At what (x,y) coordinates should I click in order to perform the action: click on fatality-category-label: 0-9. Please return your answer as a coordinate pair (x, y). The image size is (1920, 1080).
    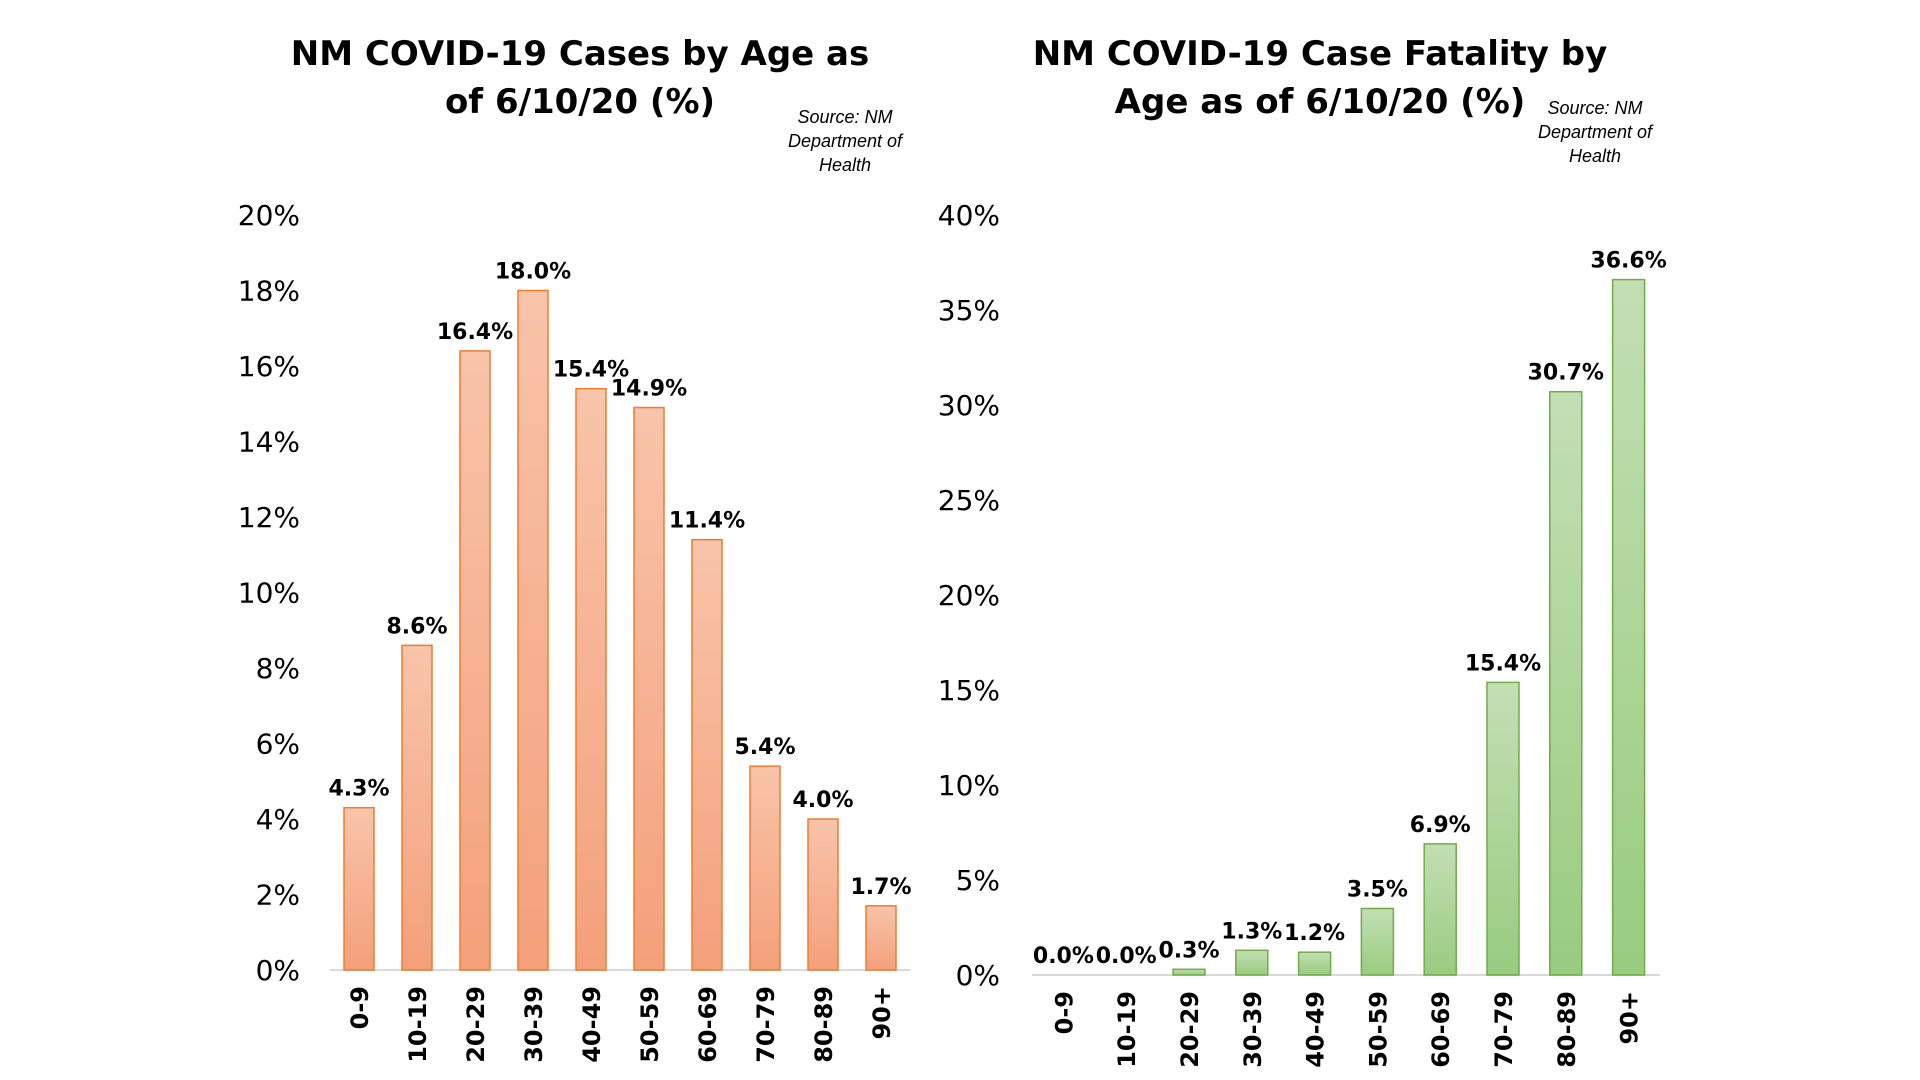
    Looking at the image, I should click on (1064, 1012).